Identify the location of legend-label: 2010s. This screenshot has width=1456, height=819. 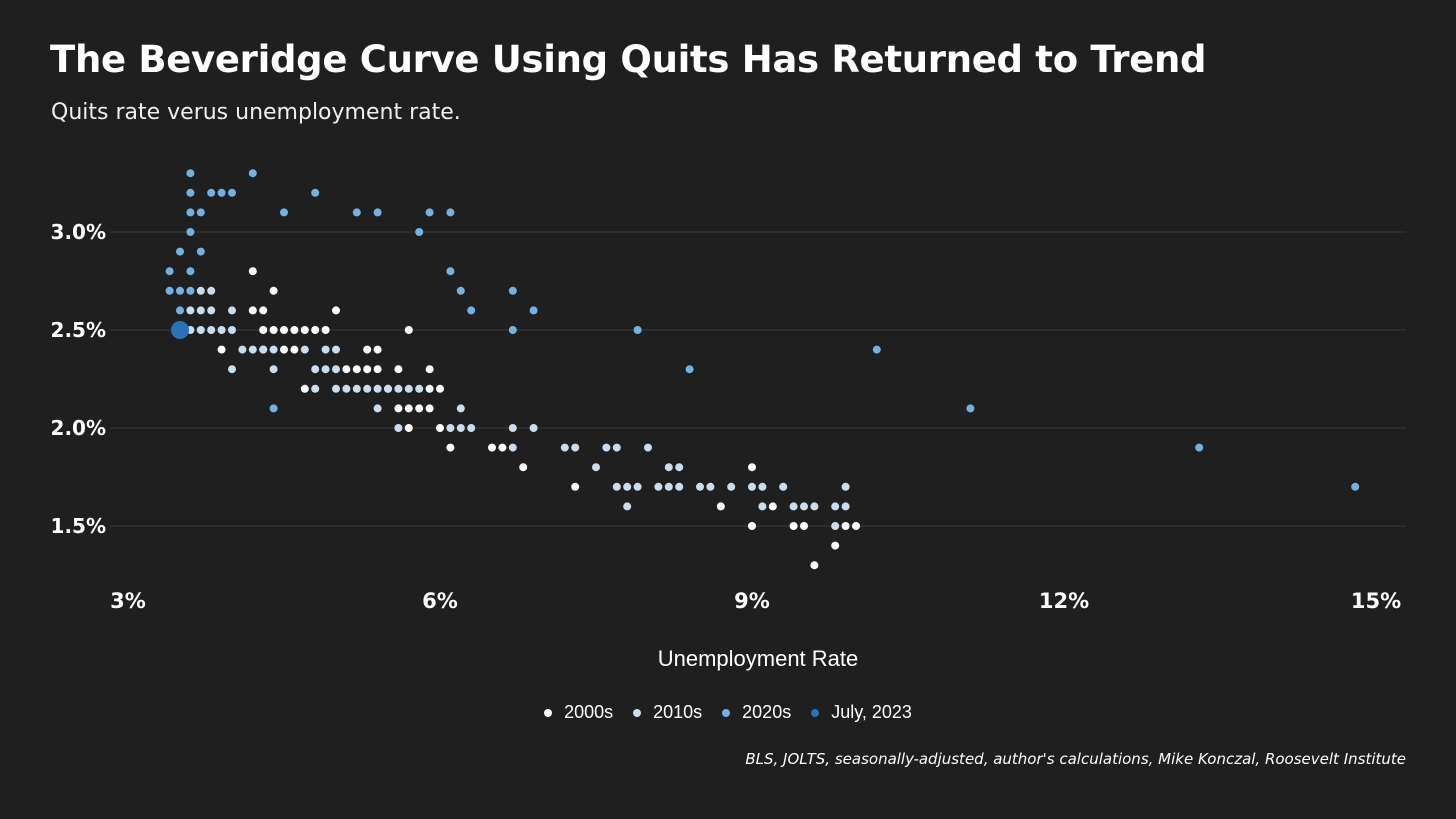
(678, 712).